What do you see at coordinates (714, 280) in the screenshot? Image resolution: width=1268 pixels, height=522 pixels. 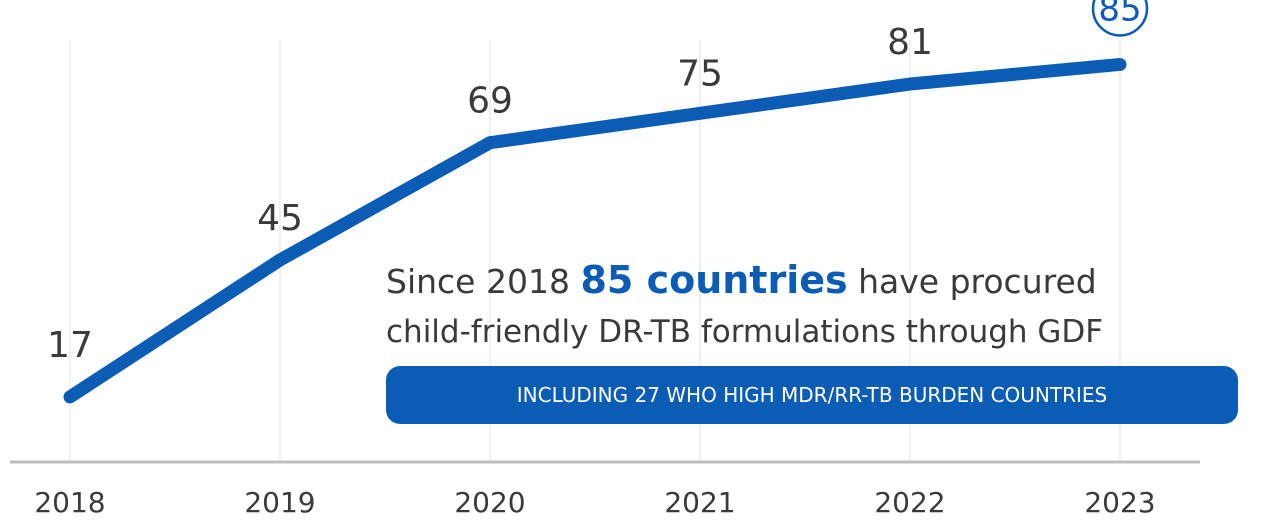 I see `callout-highlight: 85 countries` at bounding box center [714, 280].